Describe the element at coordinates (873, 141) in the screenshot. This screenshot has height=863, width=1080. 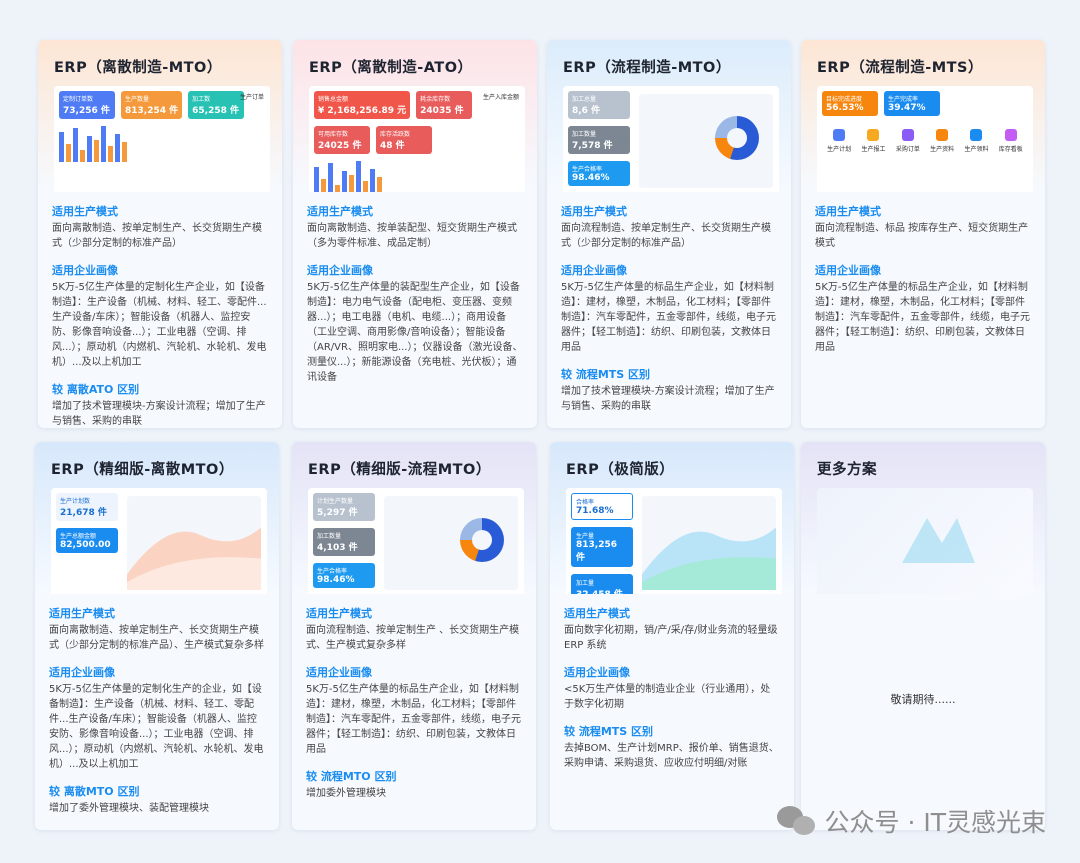
I see `shortcut-1: 生产报工` at that location.